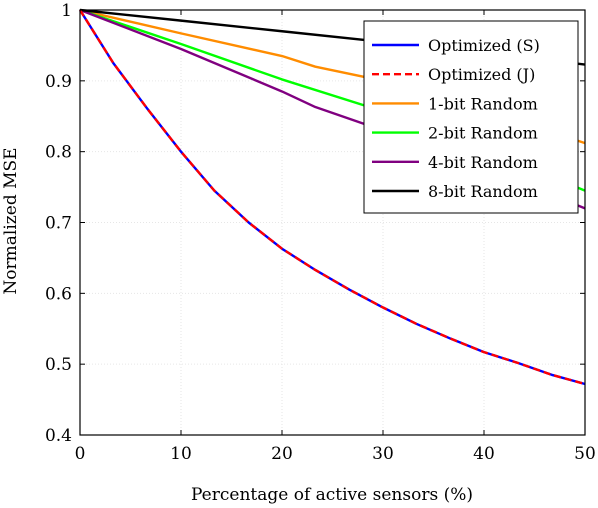 This screenshot has width=598, height=508. What do you see at coordinates (58, 436) in the screenshot?
I see `y-tick-label: 0.4` at bounding box center [58, 436].